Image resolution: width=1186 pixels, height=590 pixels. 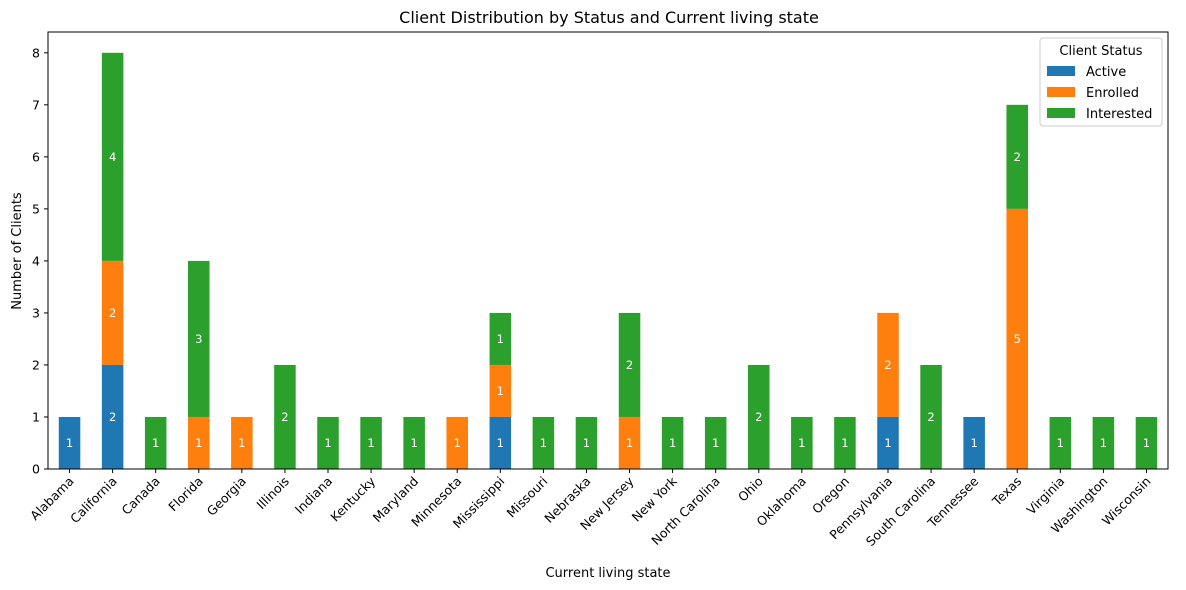 I want to click on y-axis: 0 1 2 3 4 5 6 7 8, so click(x=40, y=261).